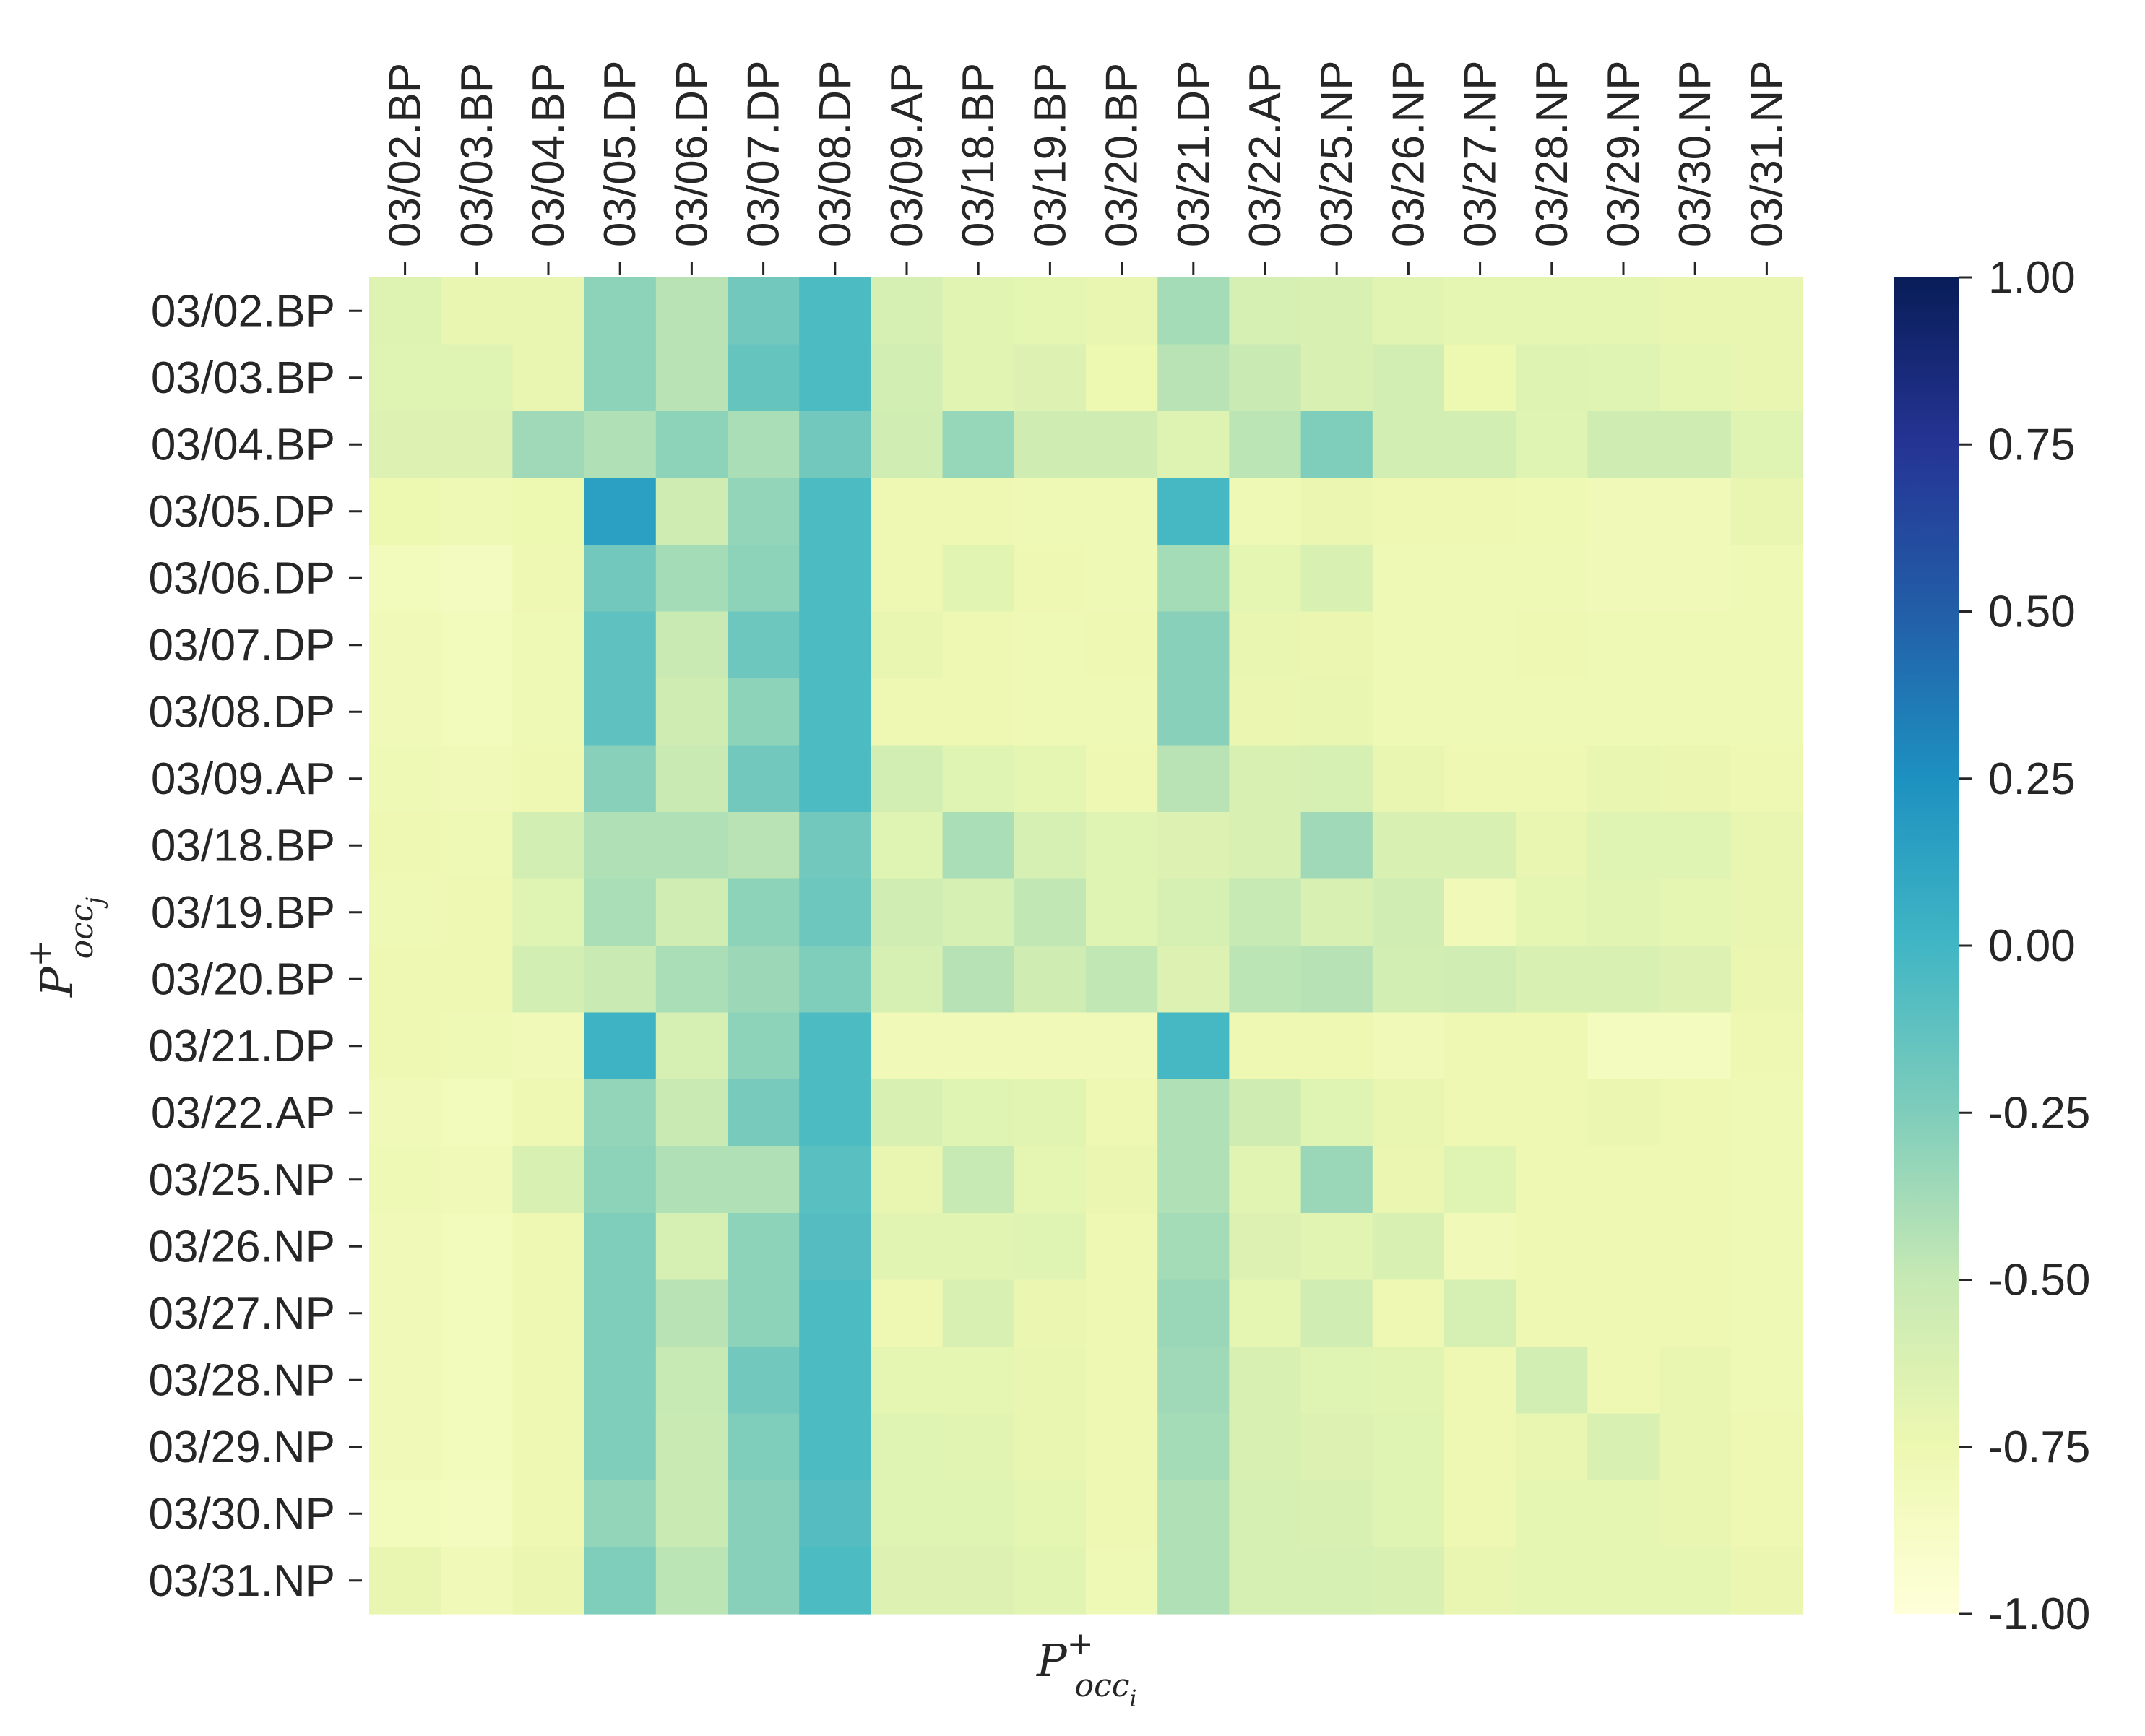 This screenshot has height=1736, width=2145. What do you see at coordinates (241, 1046) in the screenshot?
I see `y-tick-label: 03/21.DP` at bounding box center [241, 1046].